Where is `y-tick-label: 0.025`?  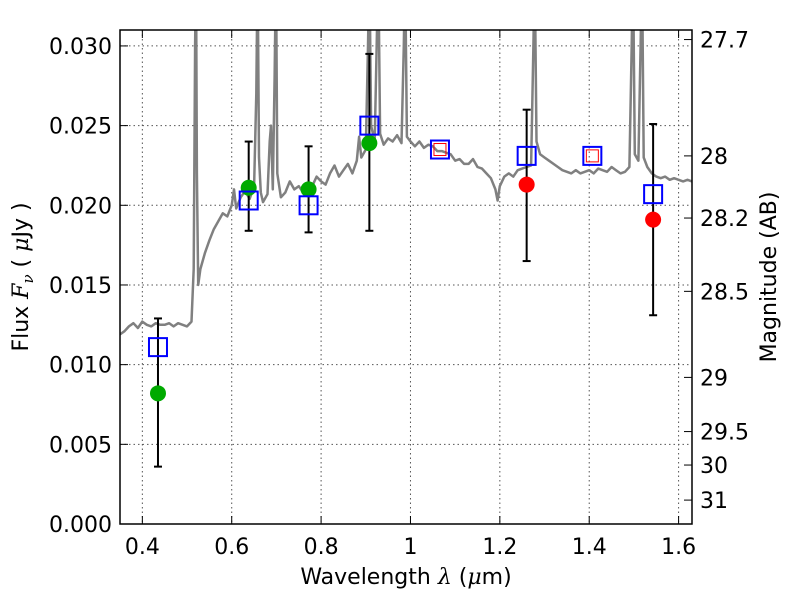 y-tick-label: 0.025 is located at coordinates (80, 127).